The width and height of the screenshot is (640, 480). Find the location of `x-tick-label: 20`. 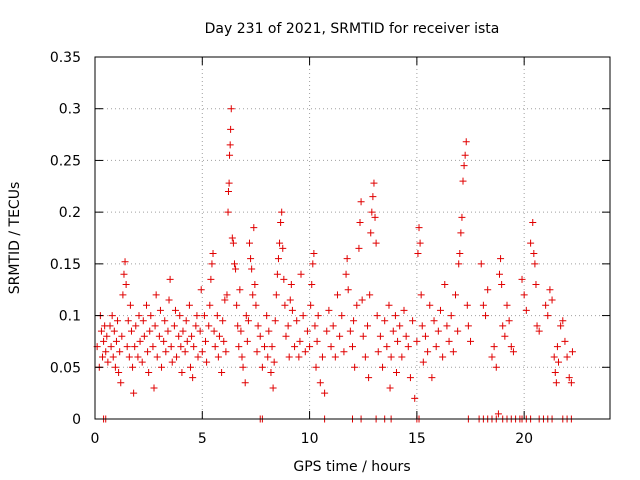

x-tick-label: 20 is located at coordinates (524, 439).